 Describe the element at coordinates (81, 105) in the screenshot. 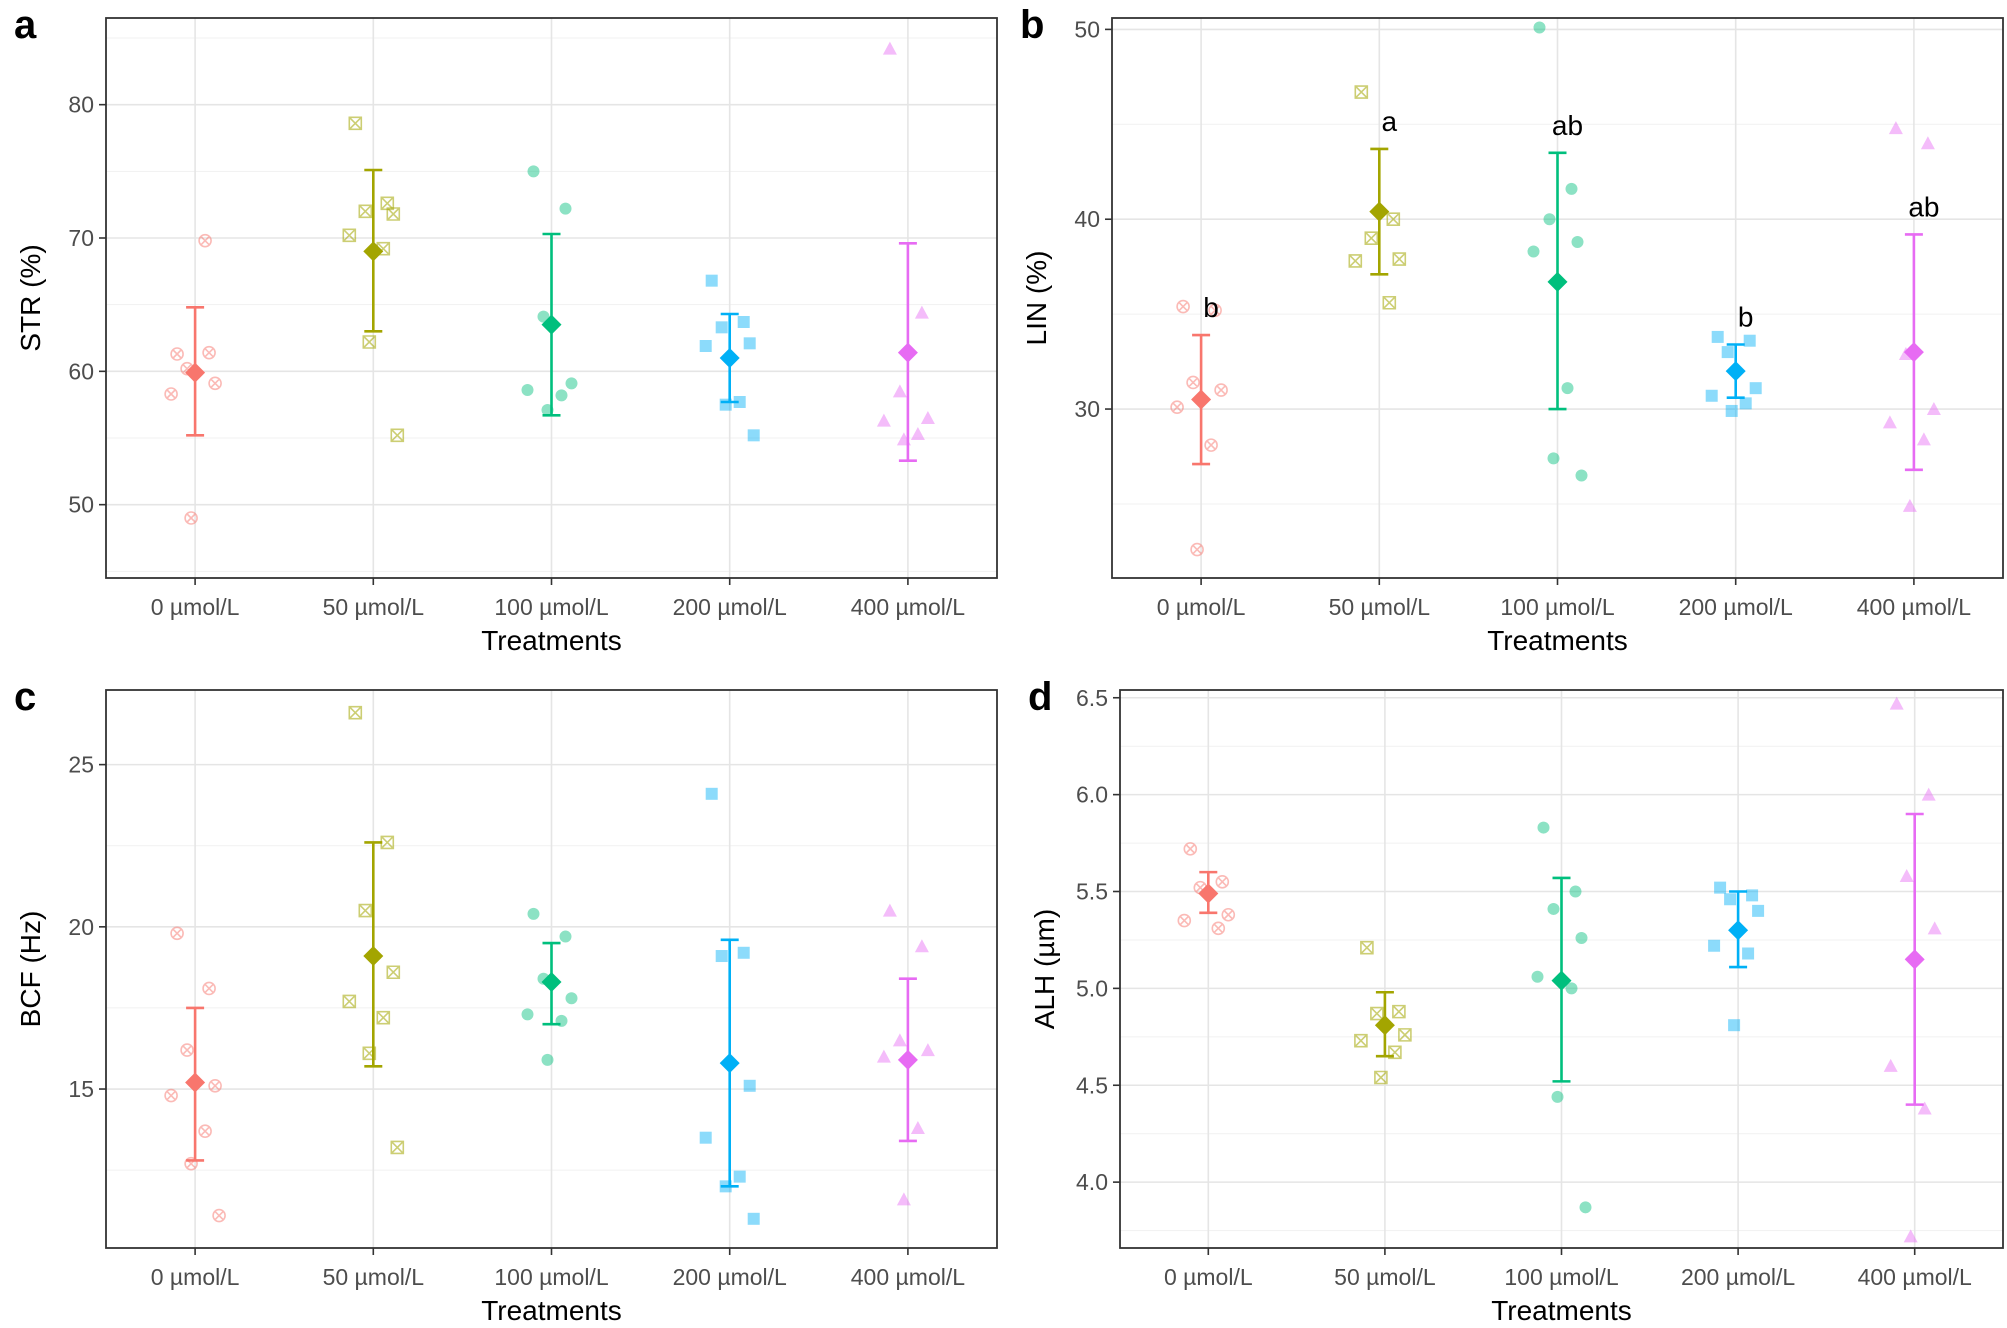

I see `y-tick-label: 80` at that location.